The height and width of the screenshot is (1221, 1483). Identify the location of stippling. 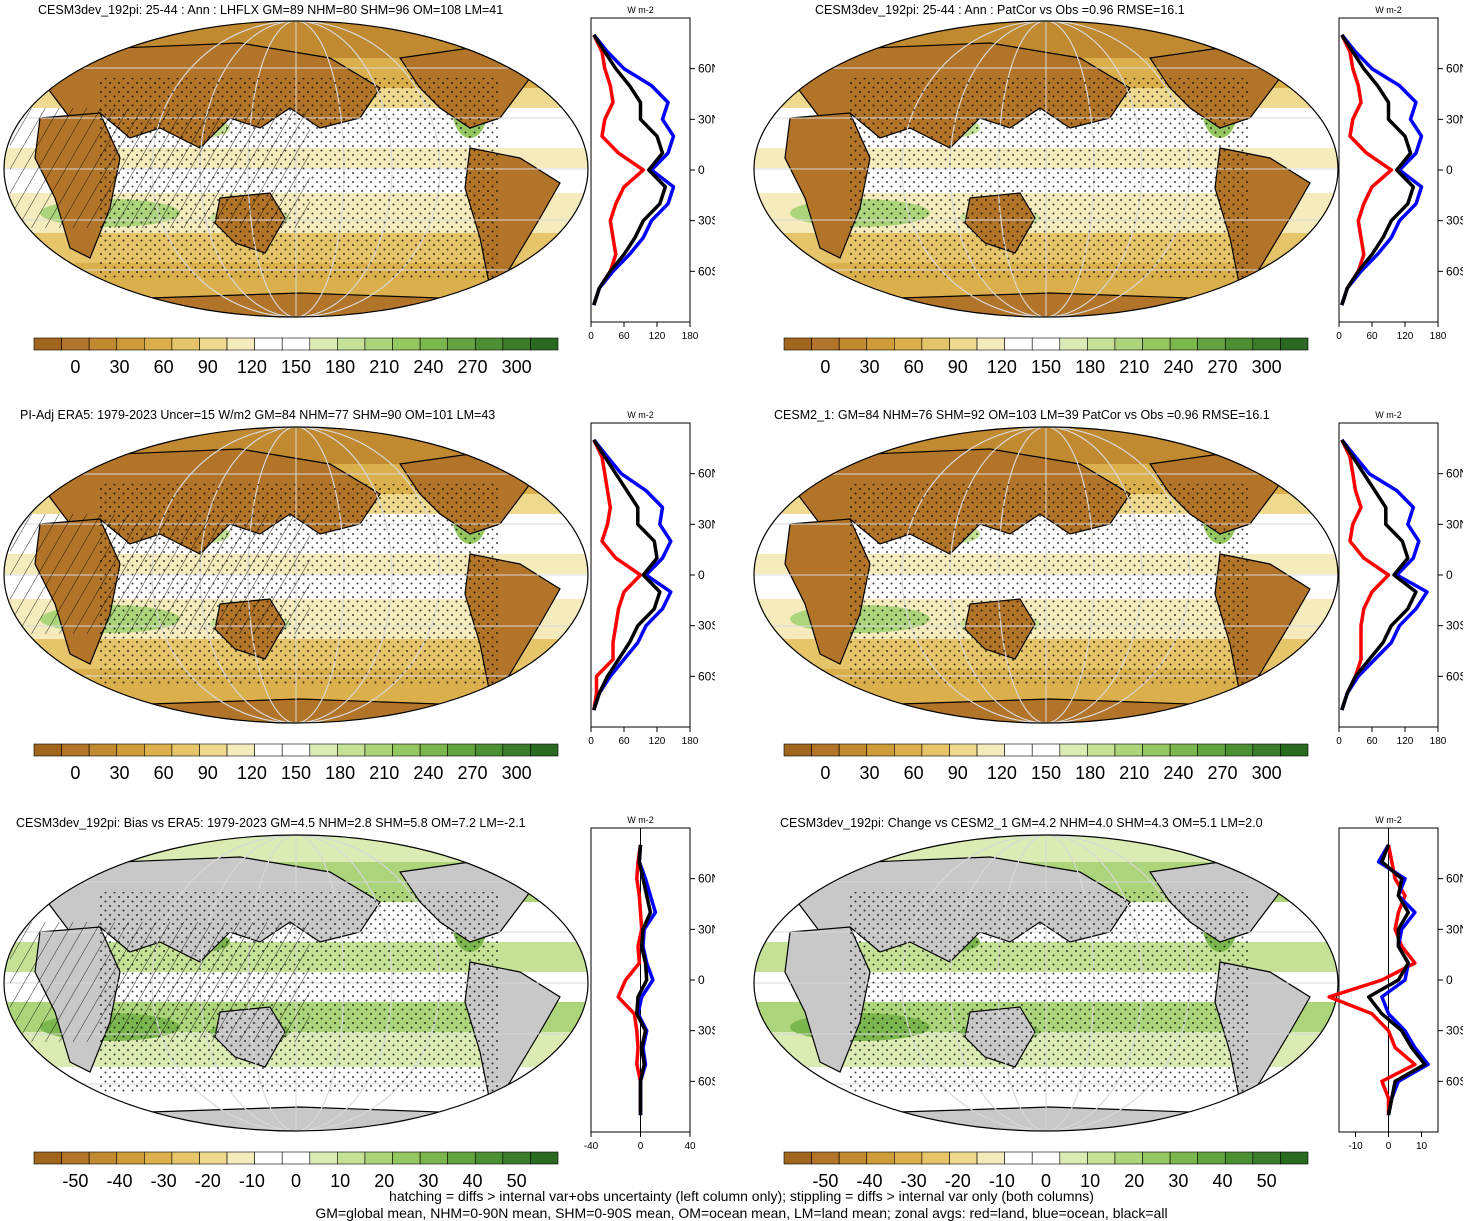
(1050, 992).